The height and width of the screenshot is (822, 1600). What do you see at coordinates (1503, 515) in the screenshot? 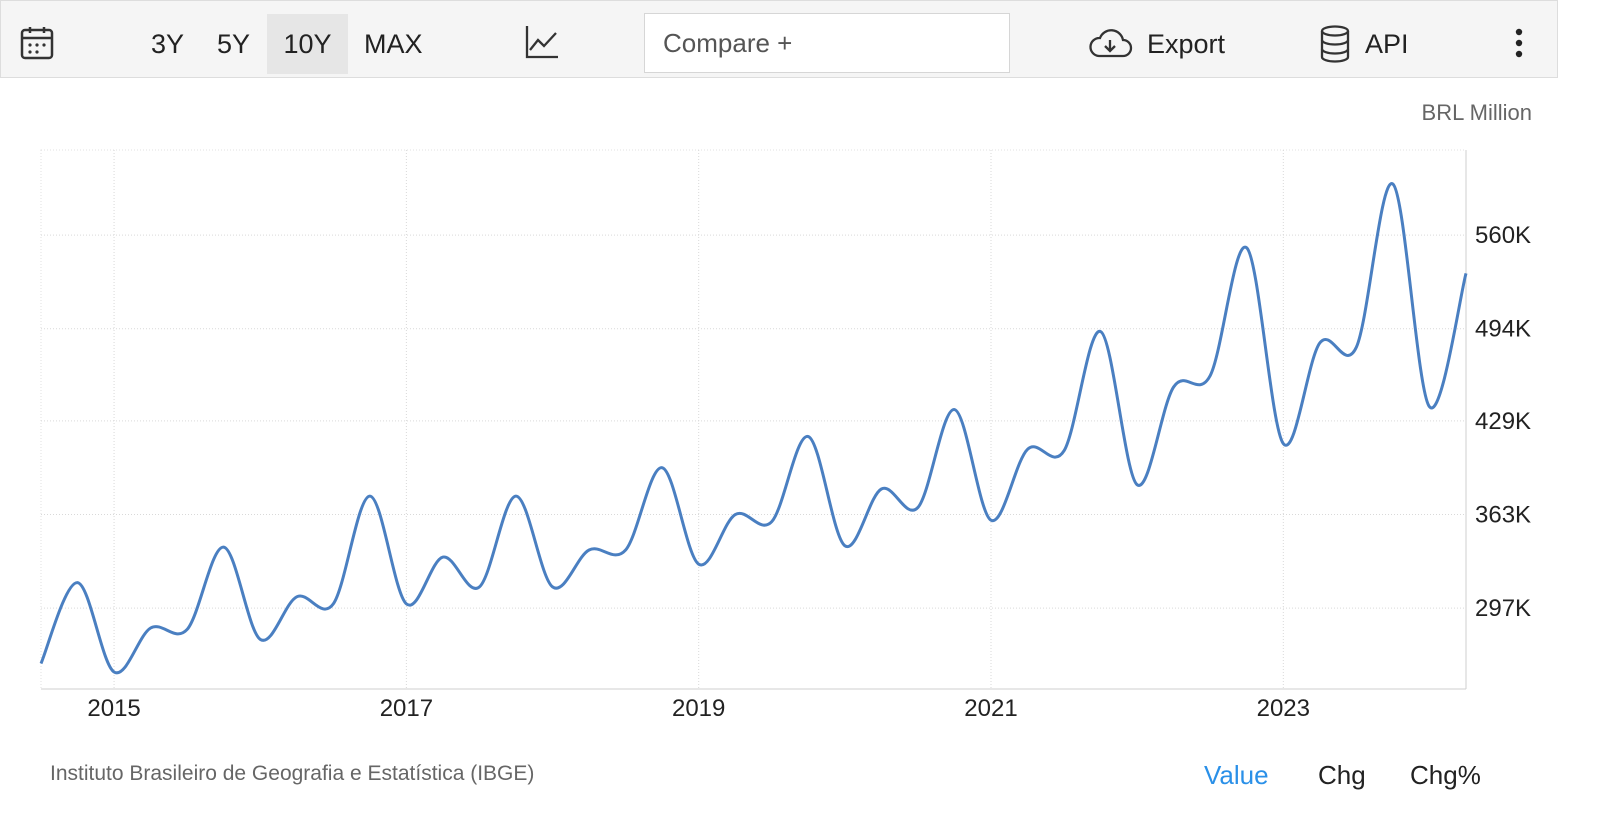
I see `y-tick-label: 363K` at bounding box center [1503, 515].